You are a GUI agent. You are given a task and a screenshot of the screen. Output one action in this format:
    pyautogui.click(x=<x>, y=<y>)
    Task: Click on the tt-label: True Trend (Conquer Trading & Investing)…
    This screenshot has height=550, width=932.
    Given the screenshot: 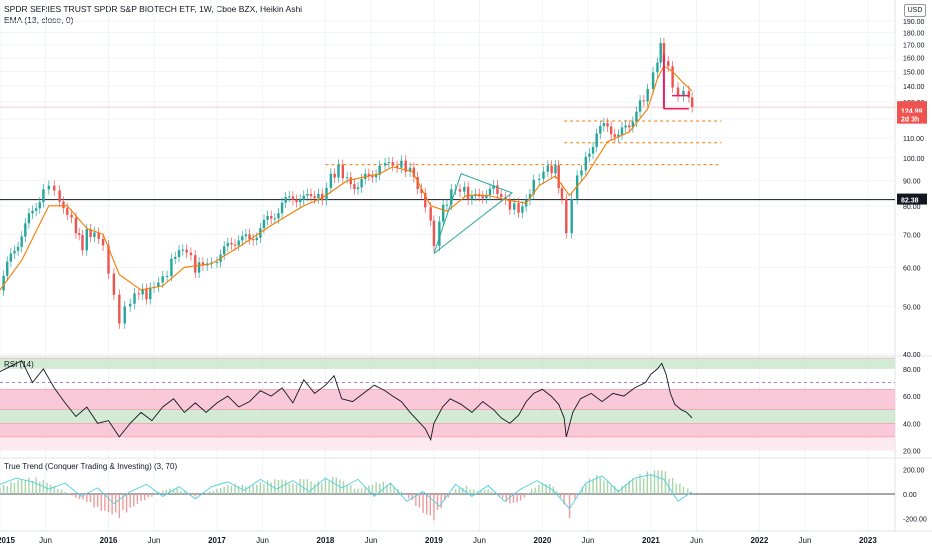 What is the action you would take?
    pyautogui.click(x=90, y=466)
    